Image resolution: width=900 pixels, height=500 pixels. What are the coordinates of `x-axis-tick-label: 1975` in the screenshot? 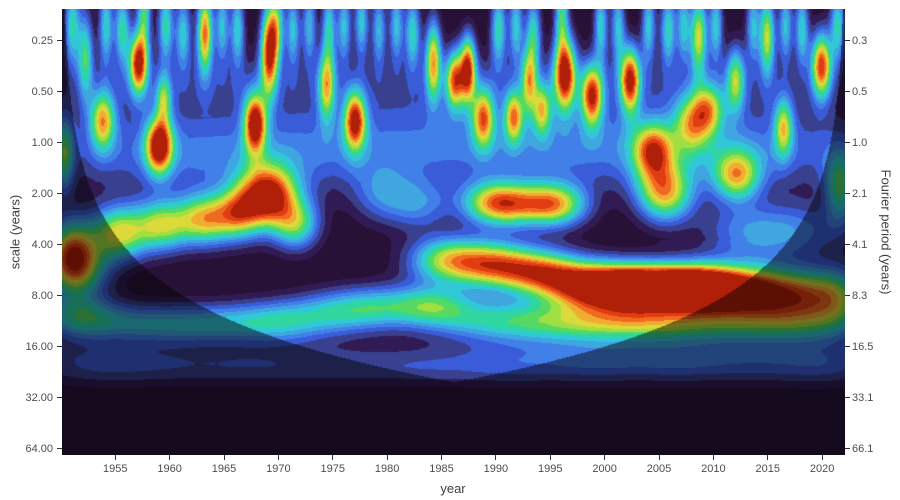 It's located at (333, 469).